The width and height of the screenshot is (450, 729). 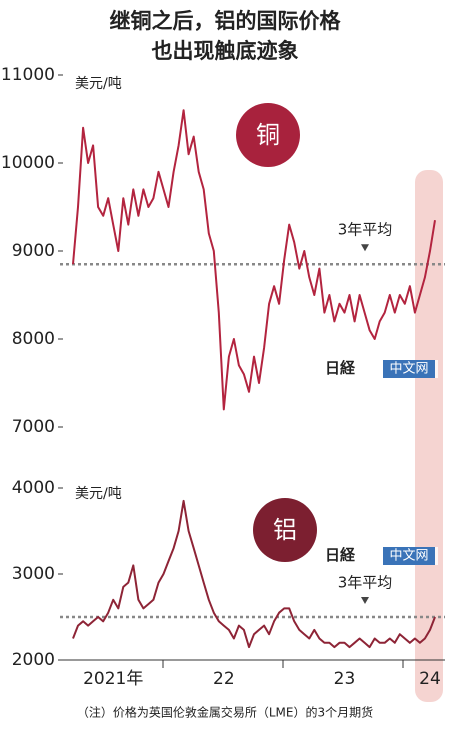 I want to click on x-tick-label: 23, so click(x=345, y=679).